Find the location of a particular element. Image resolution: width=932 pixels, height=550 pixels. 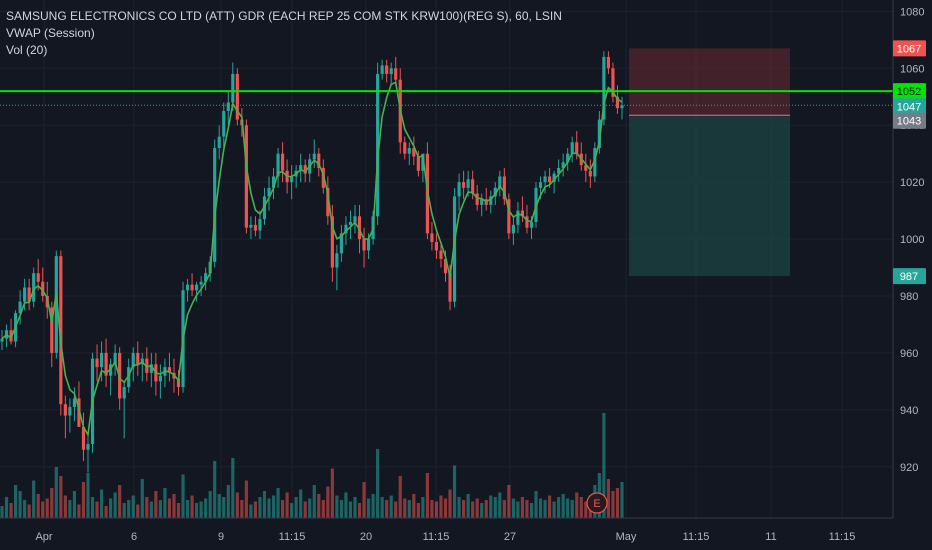

stop-loss-zone is located at coordinates (709, 82).